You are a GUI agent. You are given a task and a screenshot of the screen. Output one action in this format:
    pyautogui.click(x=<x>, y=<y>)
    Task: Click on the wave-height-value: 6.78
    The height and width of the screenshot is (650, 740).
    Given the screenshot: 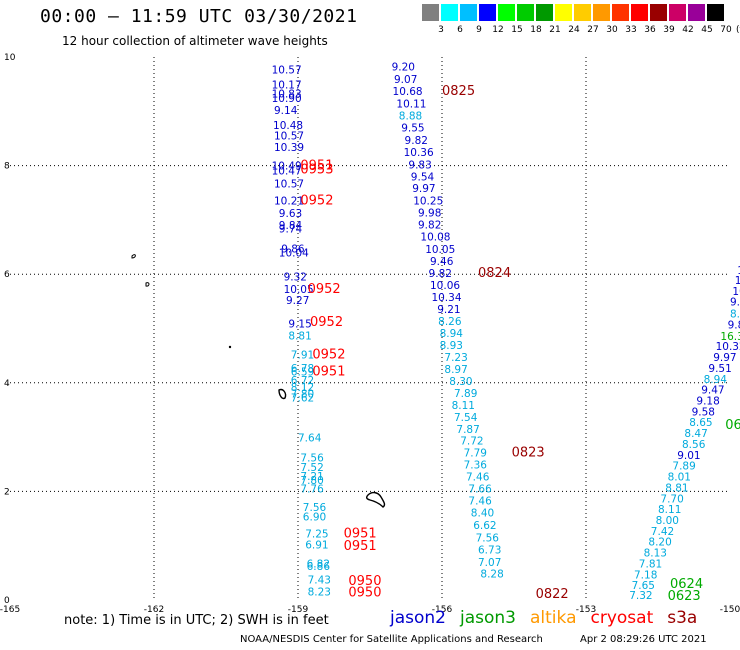 What is the action you would take?
    pyautogui.click(x=302, y=369)
    